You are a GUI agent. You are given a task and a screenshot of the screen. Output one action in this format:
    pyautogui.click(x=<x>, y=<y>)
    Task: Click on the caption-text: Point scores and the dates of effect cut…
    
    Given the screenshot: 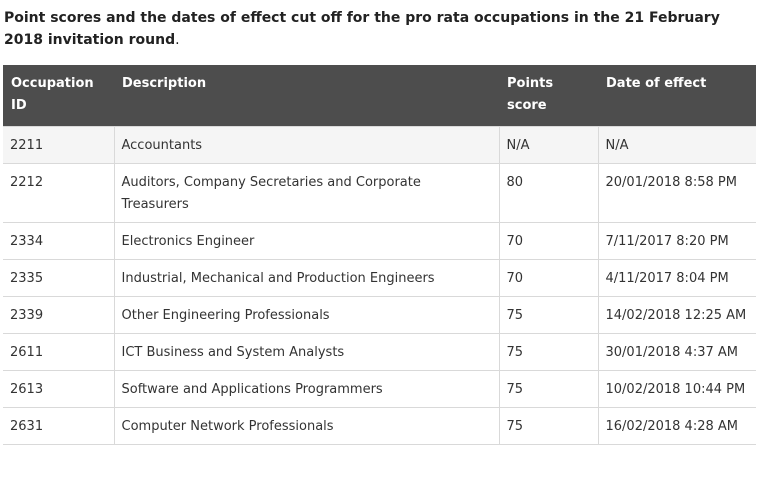 What is the action you would take?
    pyautogui.click(x=362, y=29)
    